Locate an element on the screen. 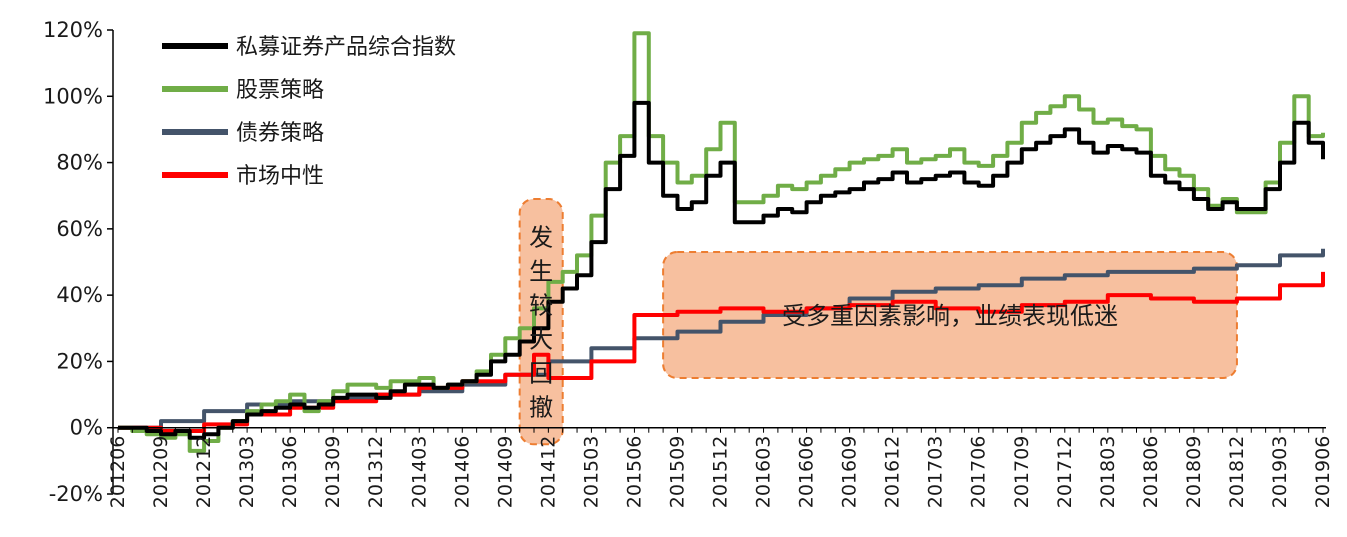  x-tick-label: 201609 is located at coordinates (850, 472).